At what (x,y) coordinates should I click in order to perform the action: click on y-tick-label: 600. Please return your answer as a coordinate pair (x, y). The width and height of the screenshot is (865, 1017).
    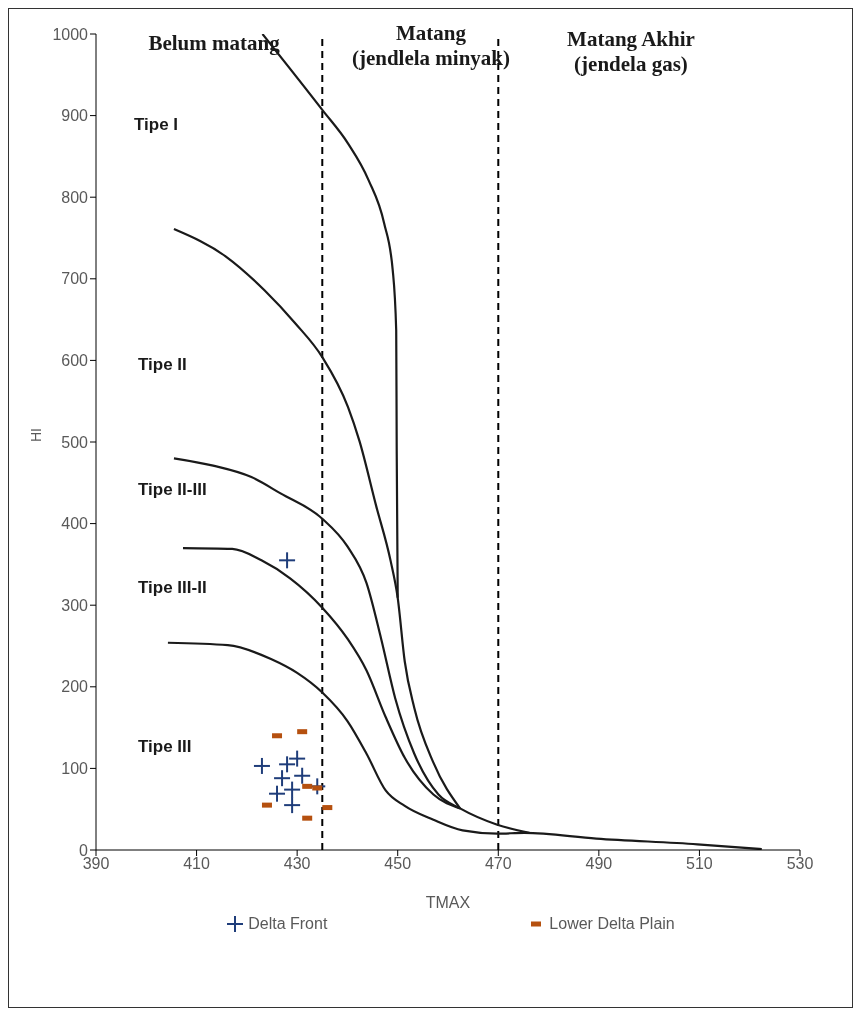
    Looking at the image, I should click on (75, 361).